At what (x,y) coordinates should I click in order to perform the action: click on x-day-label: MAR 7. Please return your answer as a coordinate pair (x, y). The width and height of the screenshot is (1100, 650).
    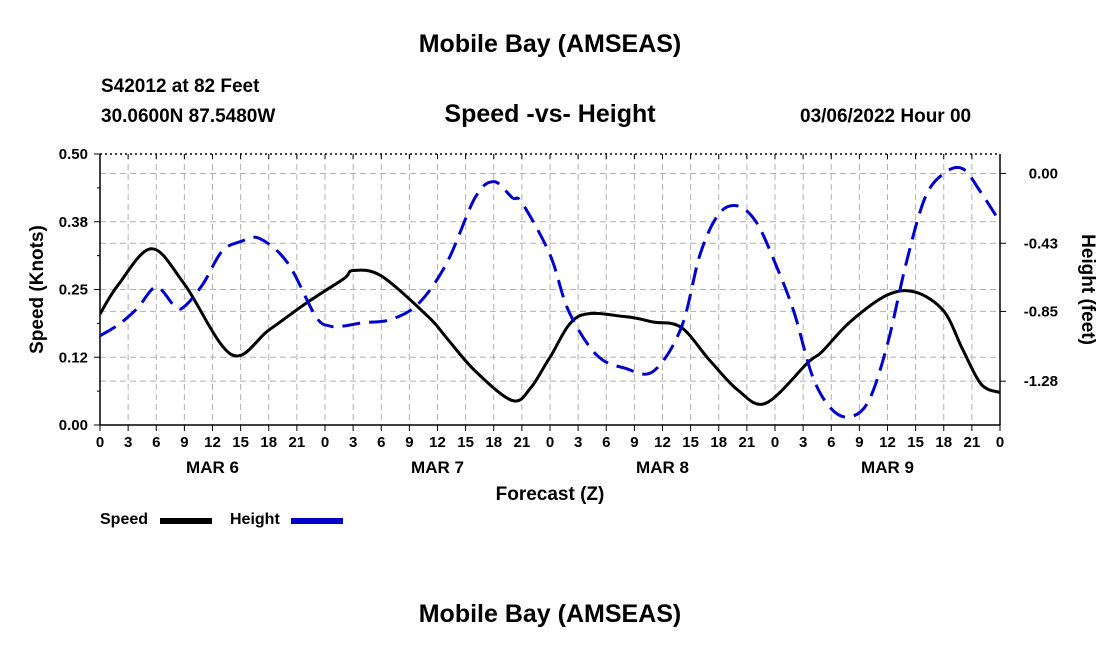
    Looking at the image, I should click on (437, 467).